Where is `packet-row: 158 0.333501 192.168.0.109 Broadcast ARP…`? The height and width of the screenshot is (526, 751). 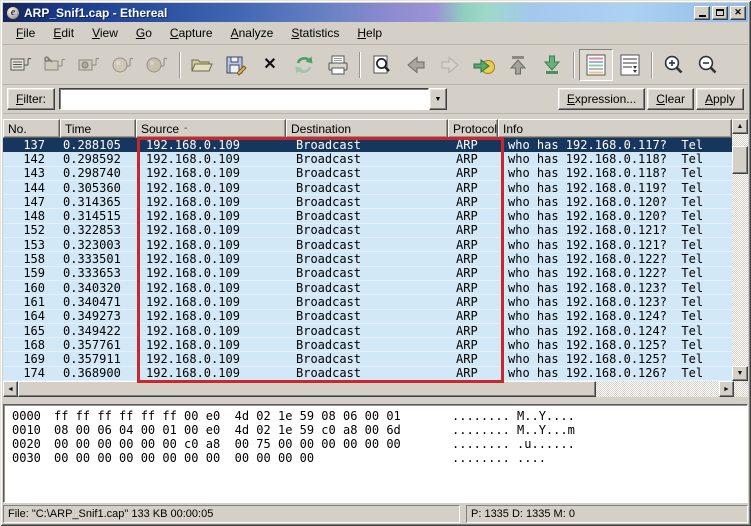
packet-row: 158 0.333501 192.168.0.109 Broadcast ARP… is located at coordinates (367, 259).